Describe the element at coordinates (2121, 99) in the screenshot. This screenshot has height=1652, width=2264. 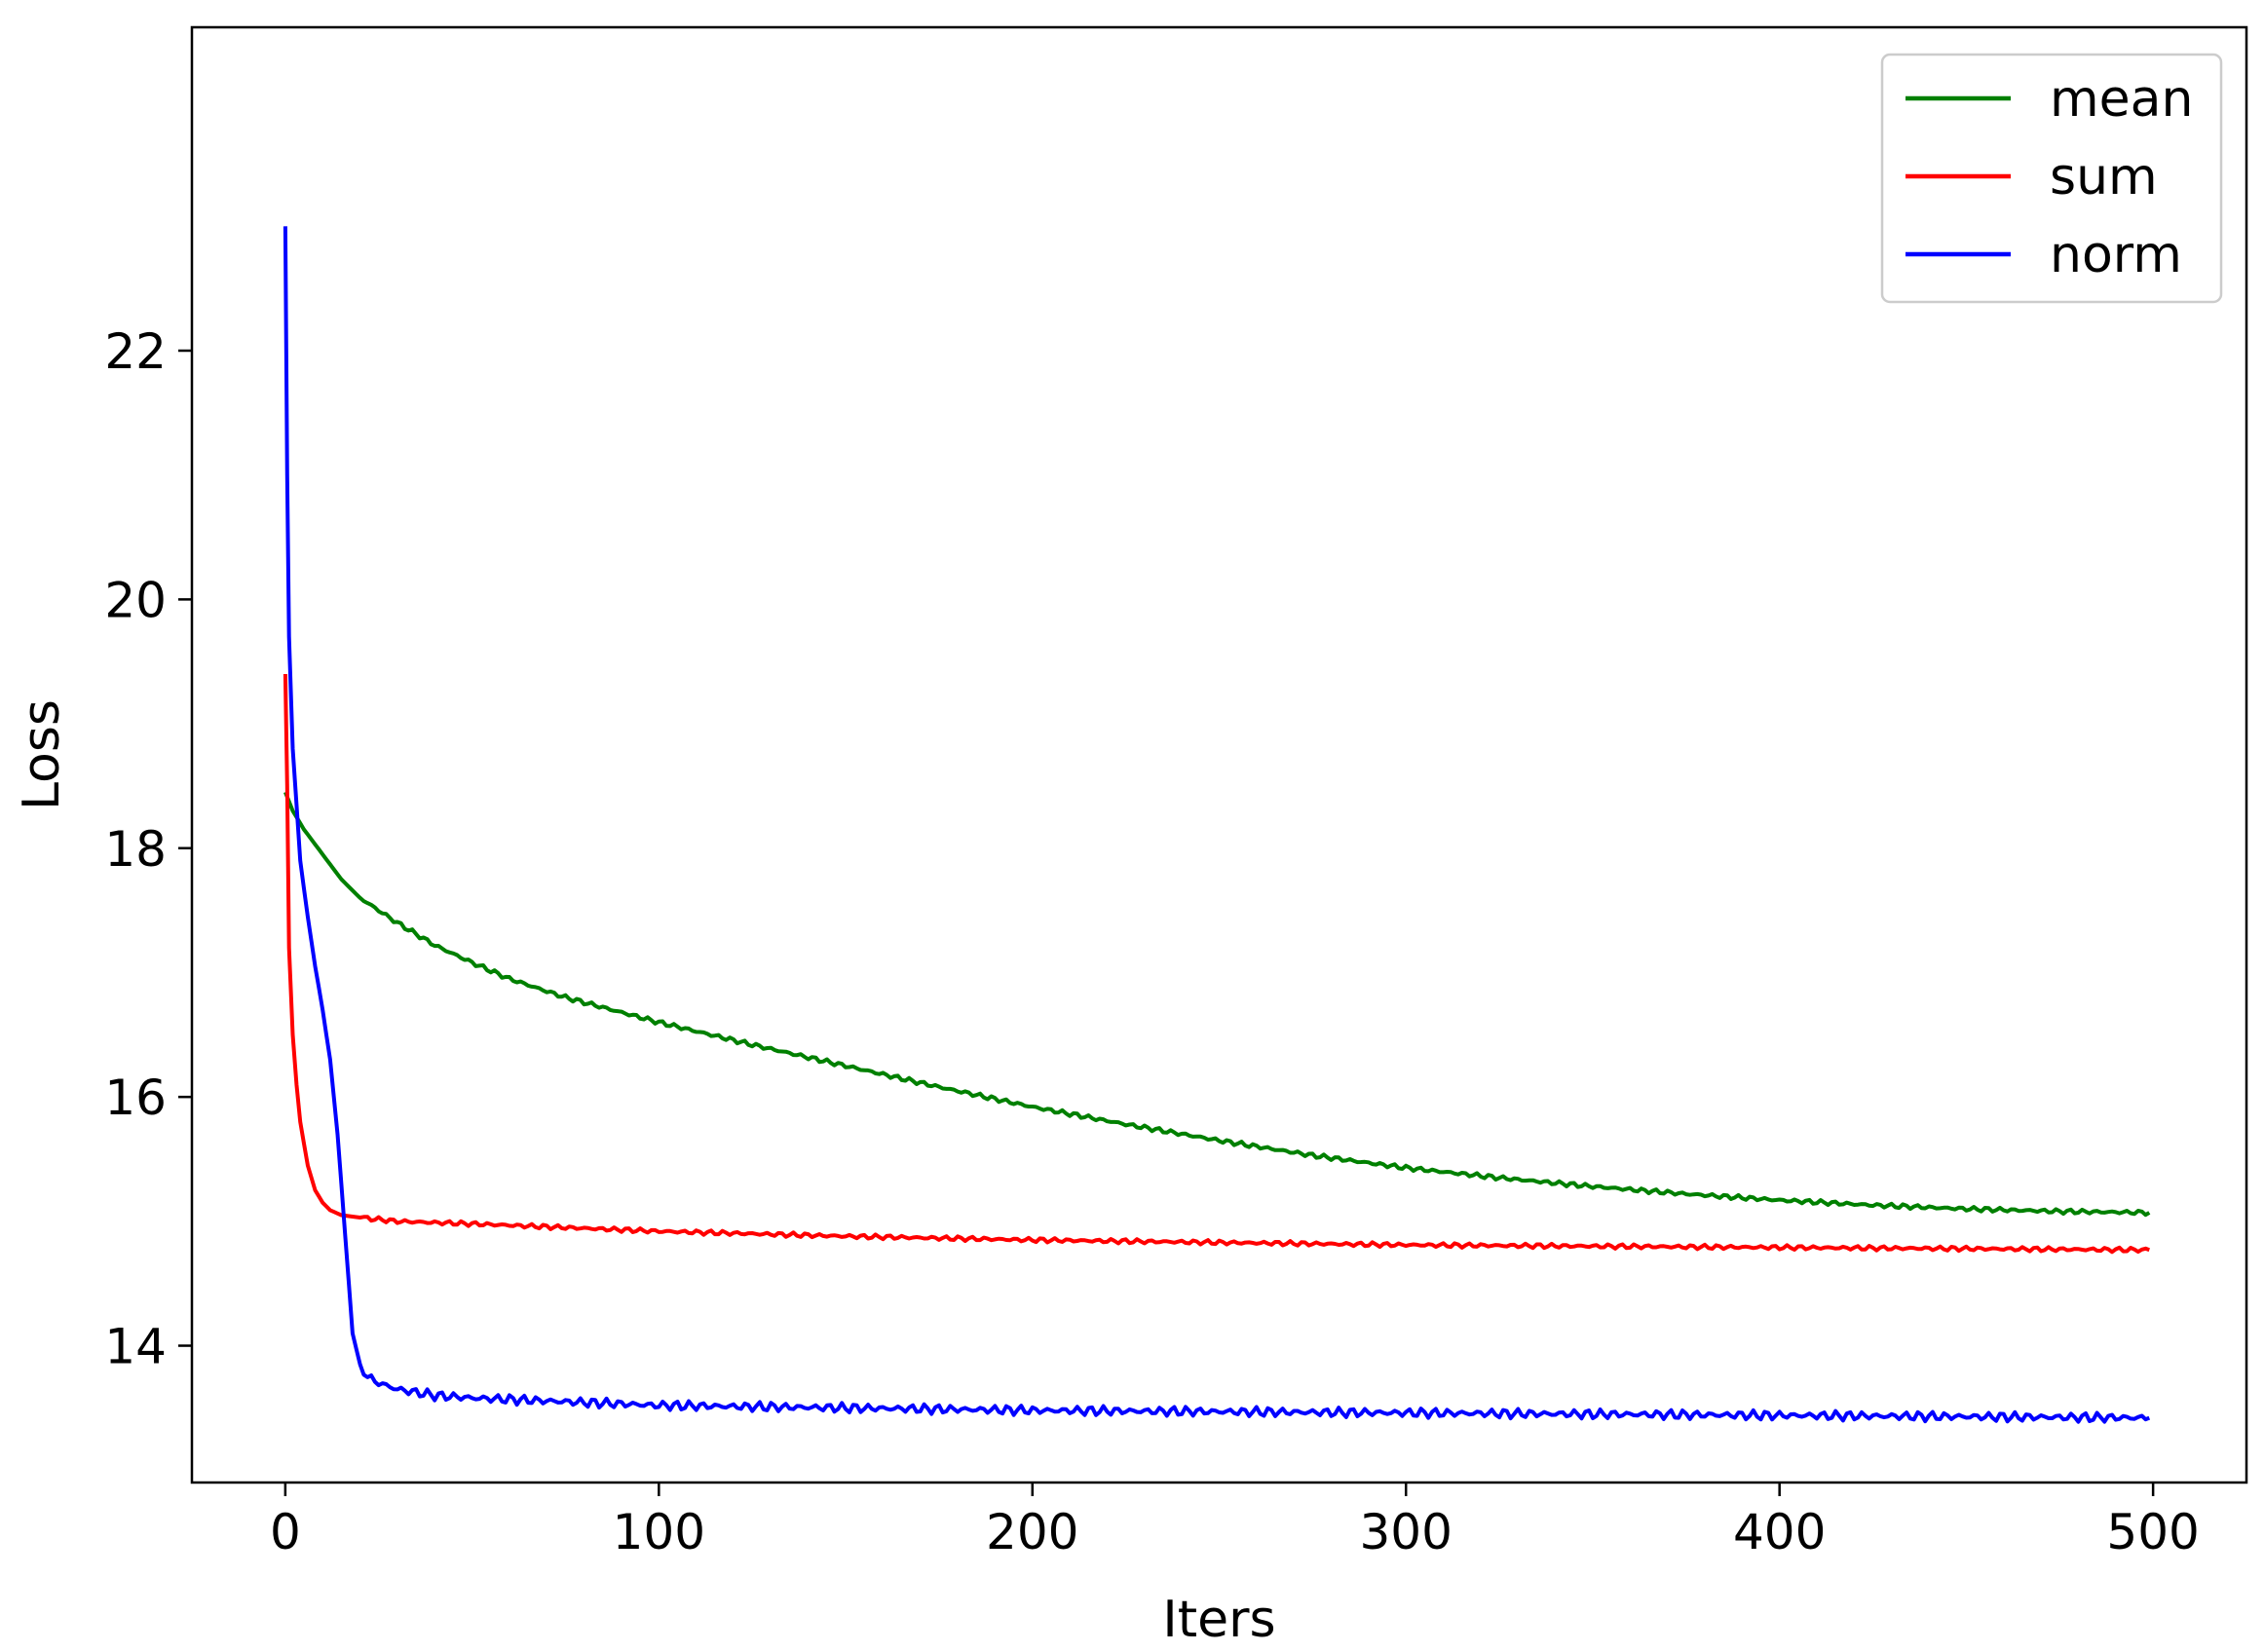
I see `legend-label-mean: mean` at that location.